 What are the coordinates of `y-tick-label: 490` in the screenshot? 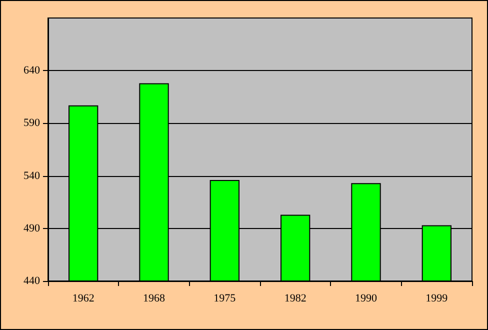 It's located at (32, 228).